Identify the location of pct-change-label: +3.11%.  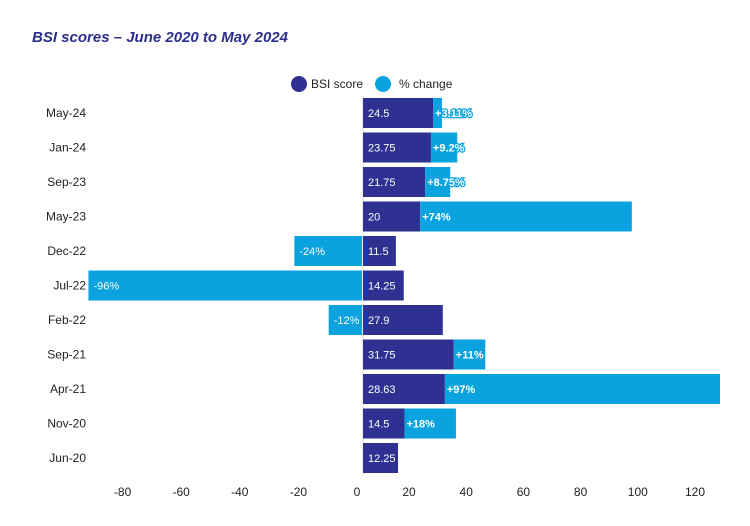
(453, 114).